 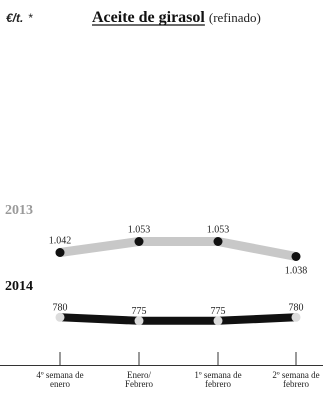 I want to click on series-name-2013: 2013, so click(x=19, y=210).